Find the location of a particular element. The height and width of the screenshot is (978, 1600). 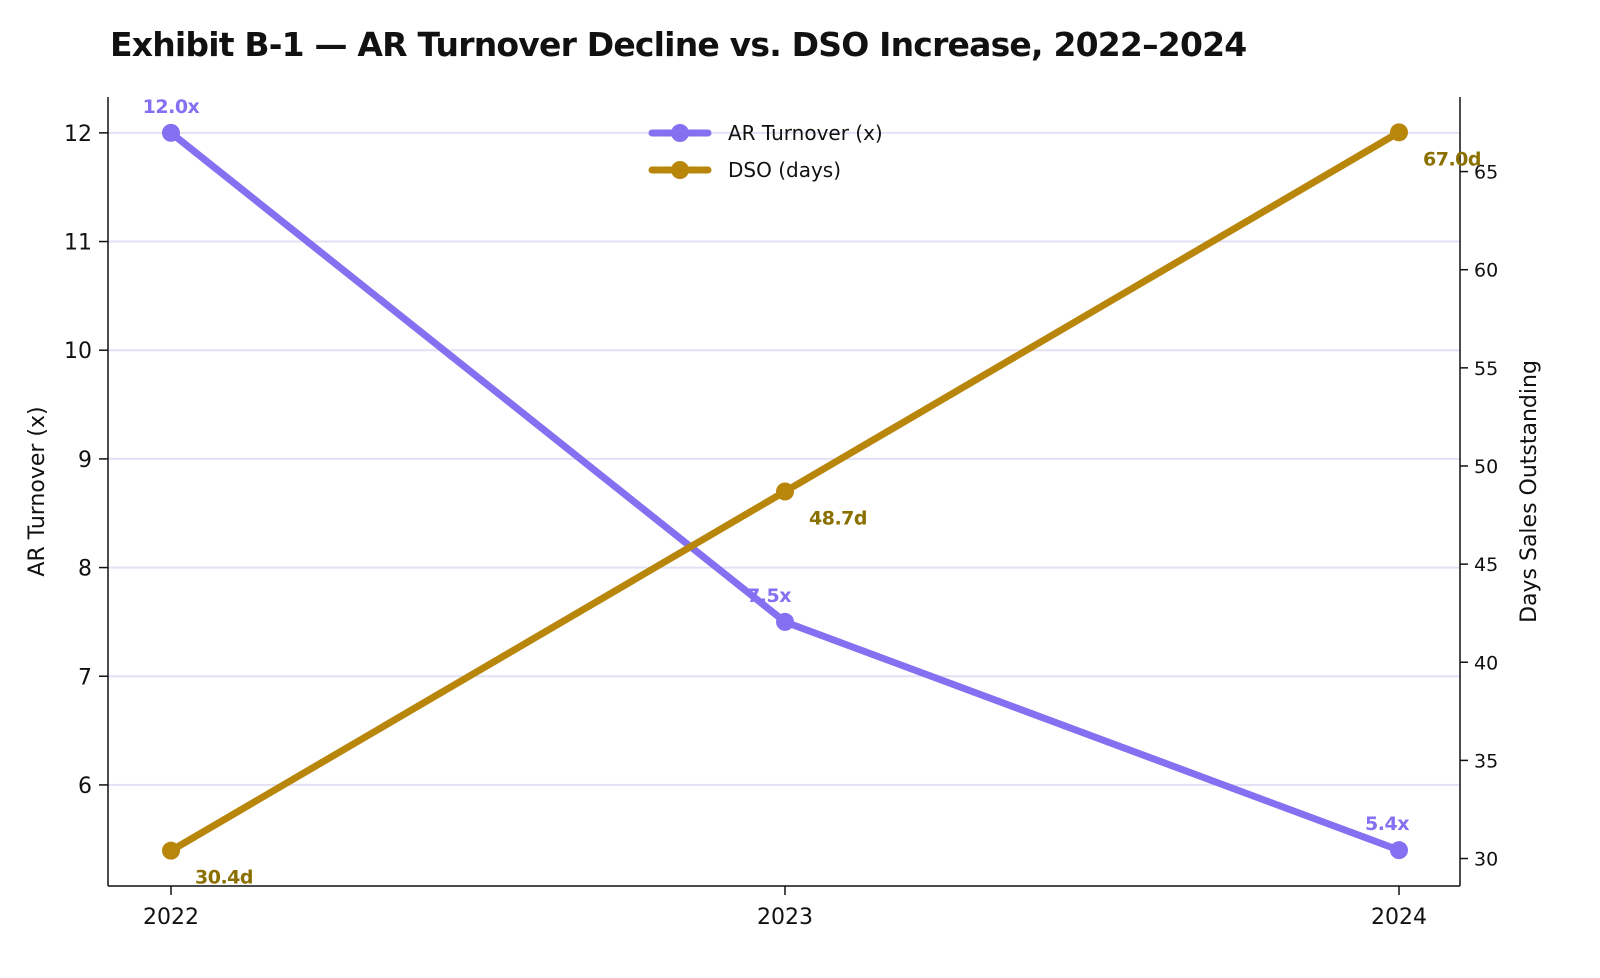

legend-item-0: AR Turnover (x) is located at coordinates (765, 133).